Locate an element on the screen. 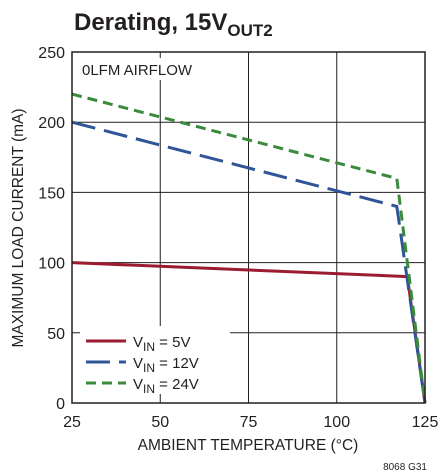 The image size is (440, 473). chart-title: Derating, 15VOUT2 is located at coordinates (173, 24).